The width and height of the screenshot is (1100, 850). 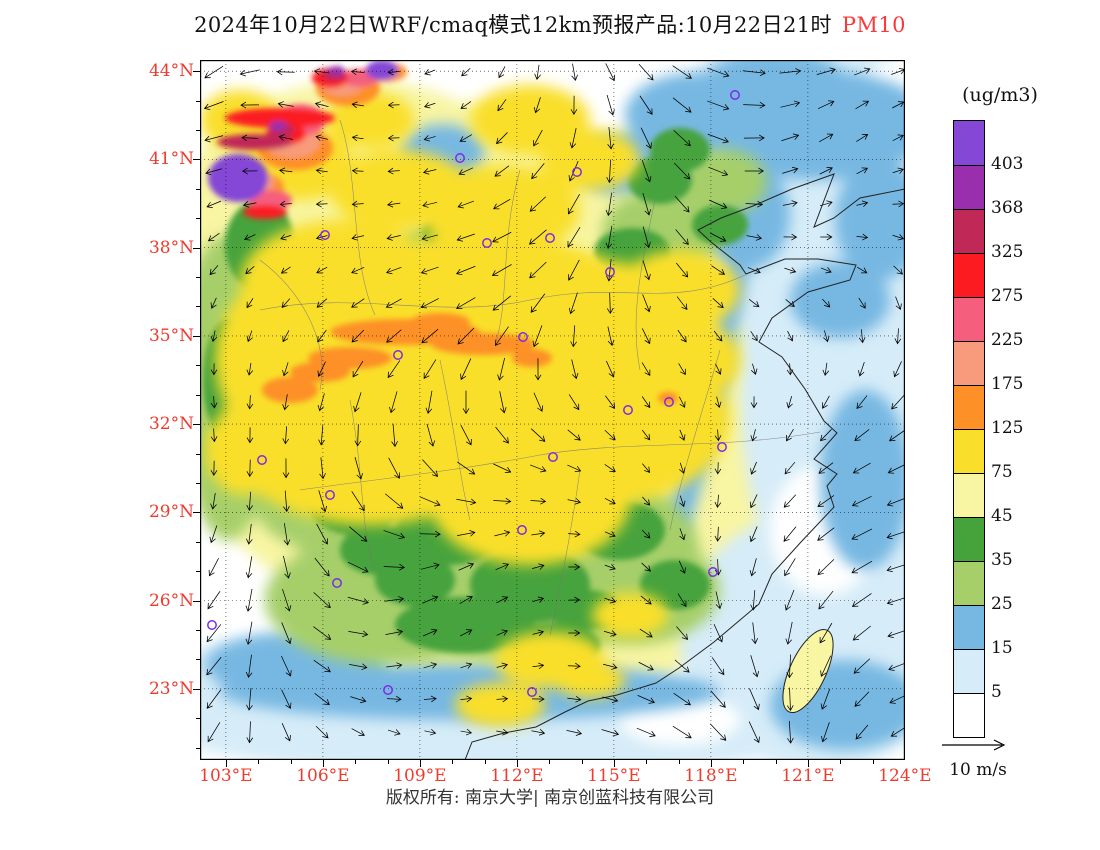 I want to click on lon-label: 115°E, so click(x=614, y=776).